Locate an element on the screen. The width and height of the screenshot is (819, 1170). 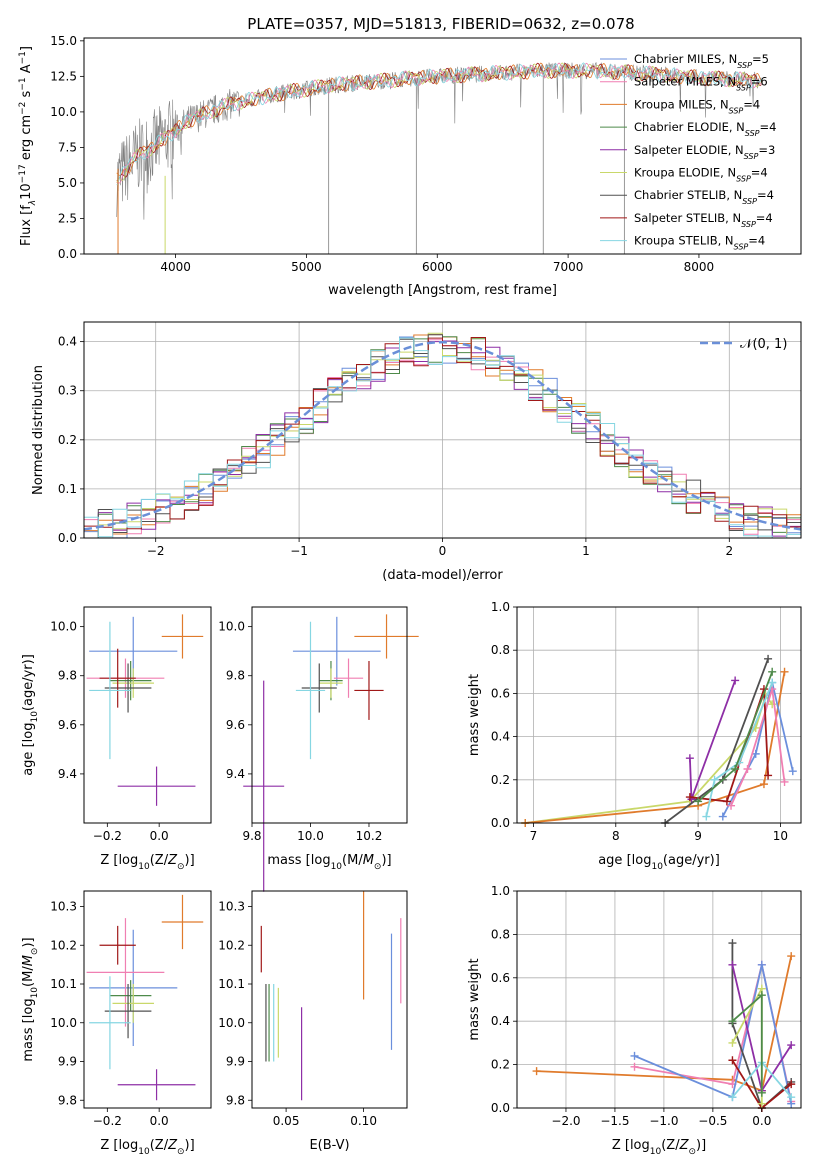
weight-line-kroupa_elodie is located at coordinates (649, 758).